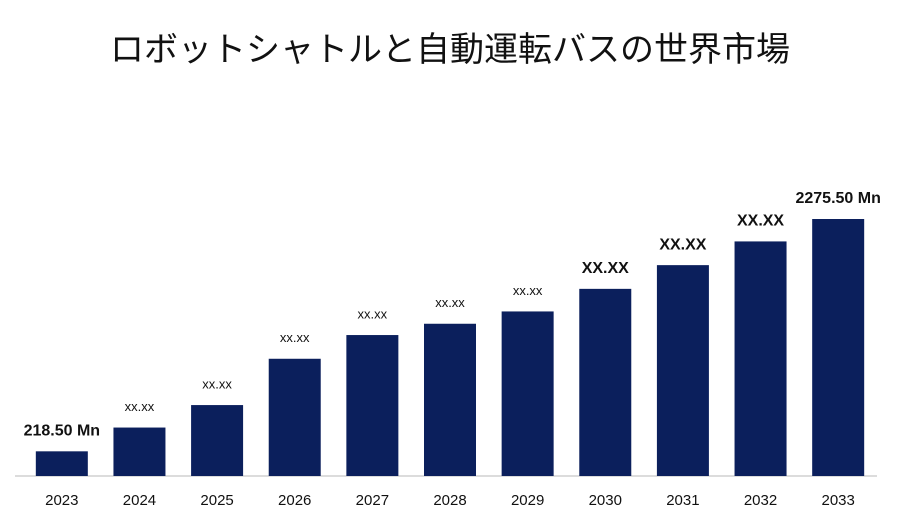 This screenshot has height=525, width=900. I want to click on x-tick-label: 2031, so click(682, 500).